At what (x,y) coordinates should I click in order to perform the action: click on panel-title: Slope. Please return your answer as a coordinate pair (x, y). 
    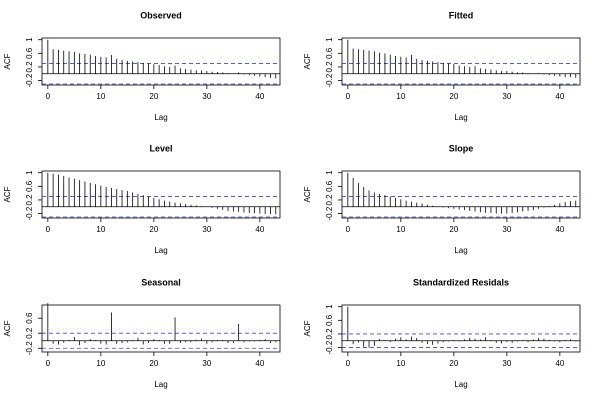
    Looking at the image, I should click on (461, 148).